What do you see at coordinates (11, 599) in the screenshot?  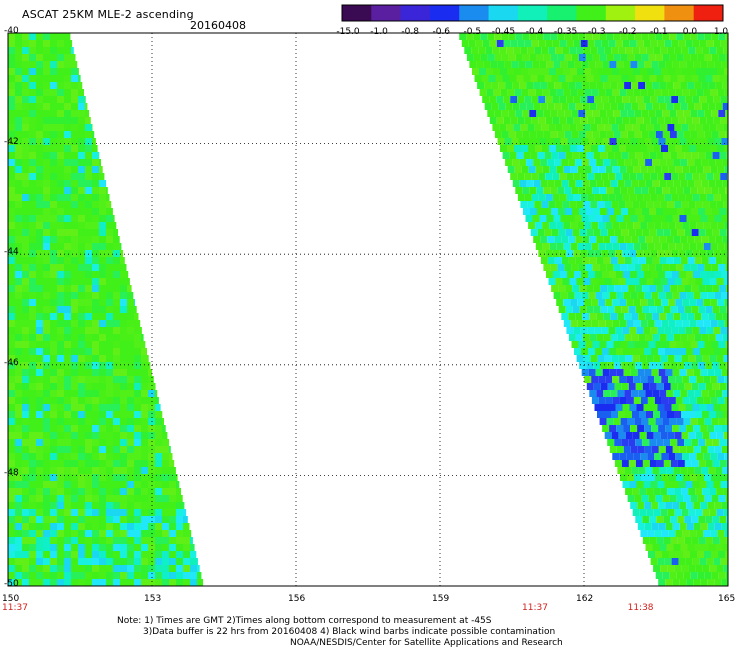 I see `longitude-label: 150` at bounding box center [11, 599].